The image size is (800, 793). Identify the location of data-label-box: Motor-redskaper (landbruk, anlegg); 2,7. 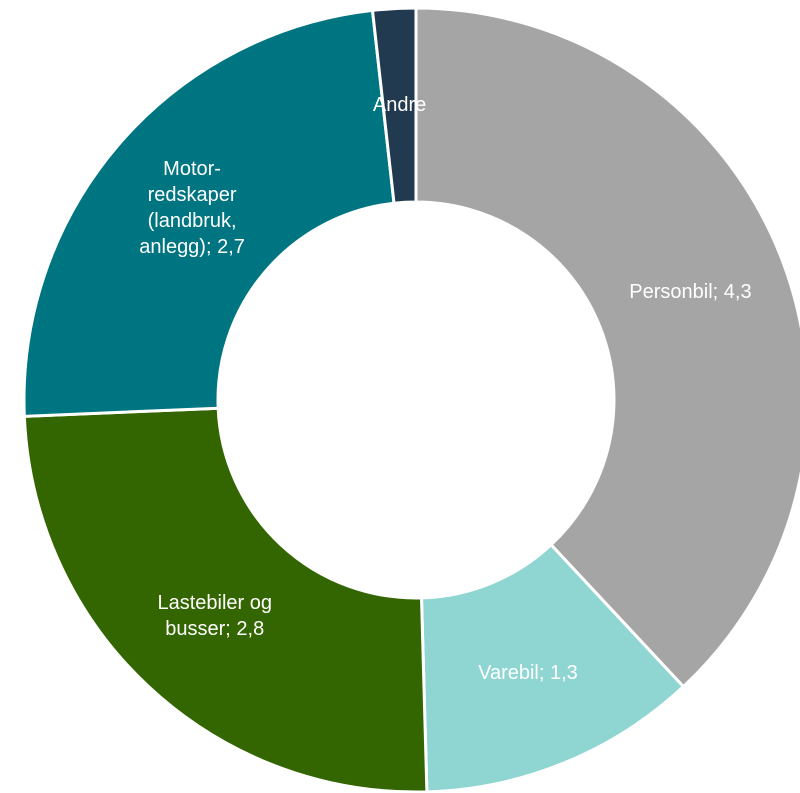
(192, 207).